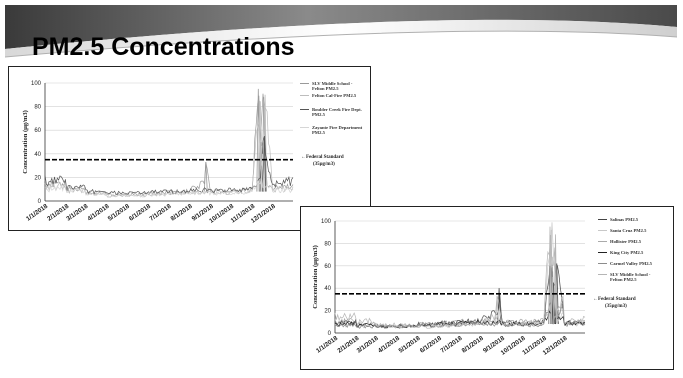 The width and height of the screenshot is (683, 378). I want to click on legend-entry: Zayante Fire Department PM2.5, so click(332, 130).